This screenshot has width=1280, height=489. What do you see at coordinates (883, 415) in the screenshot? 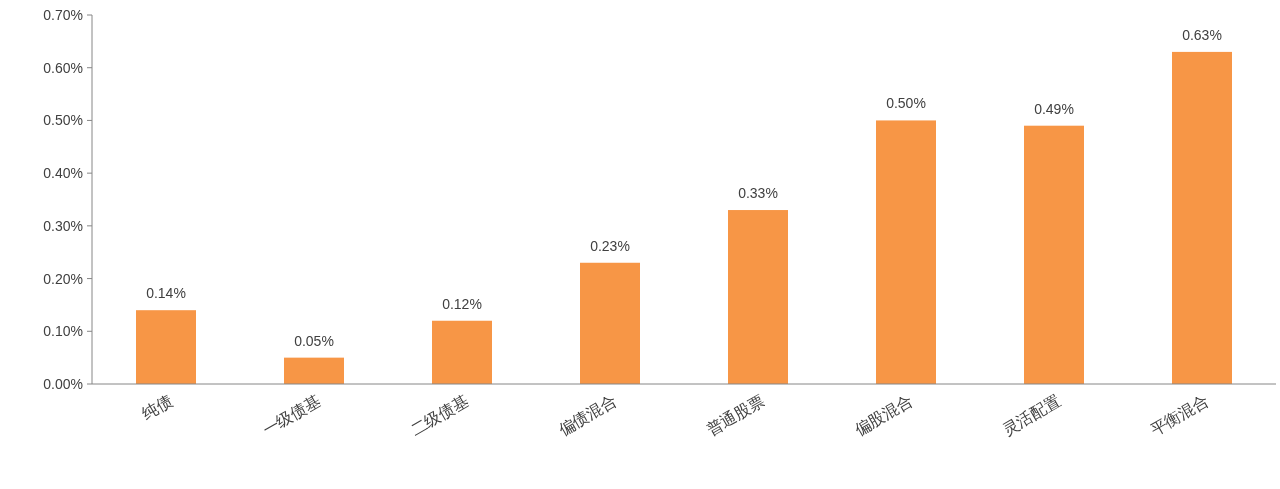
I see `x-tick-label: 偏股混合` at bounding box center [883, 415].